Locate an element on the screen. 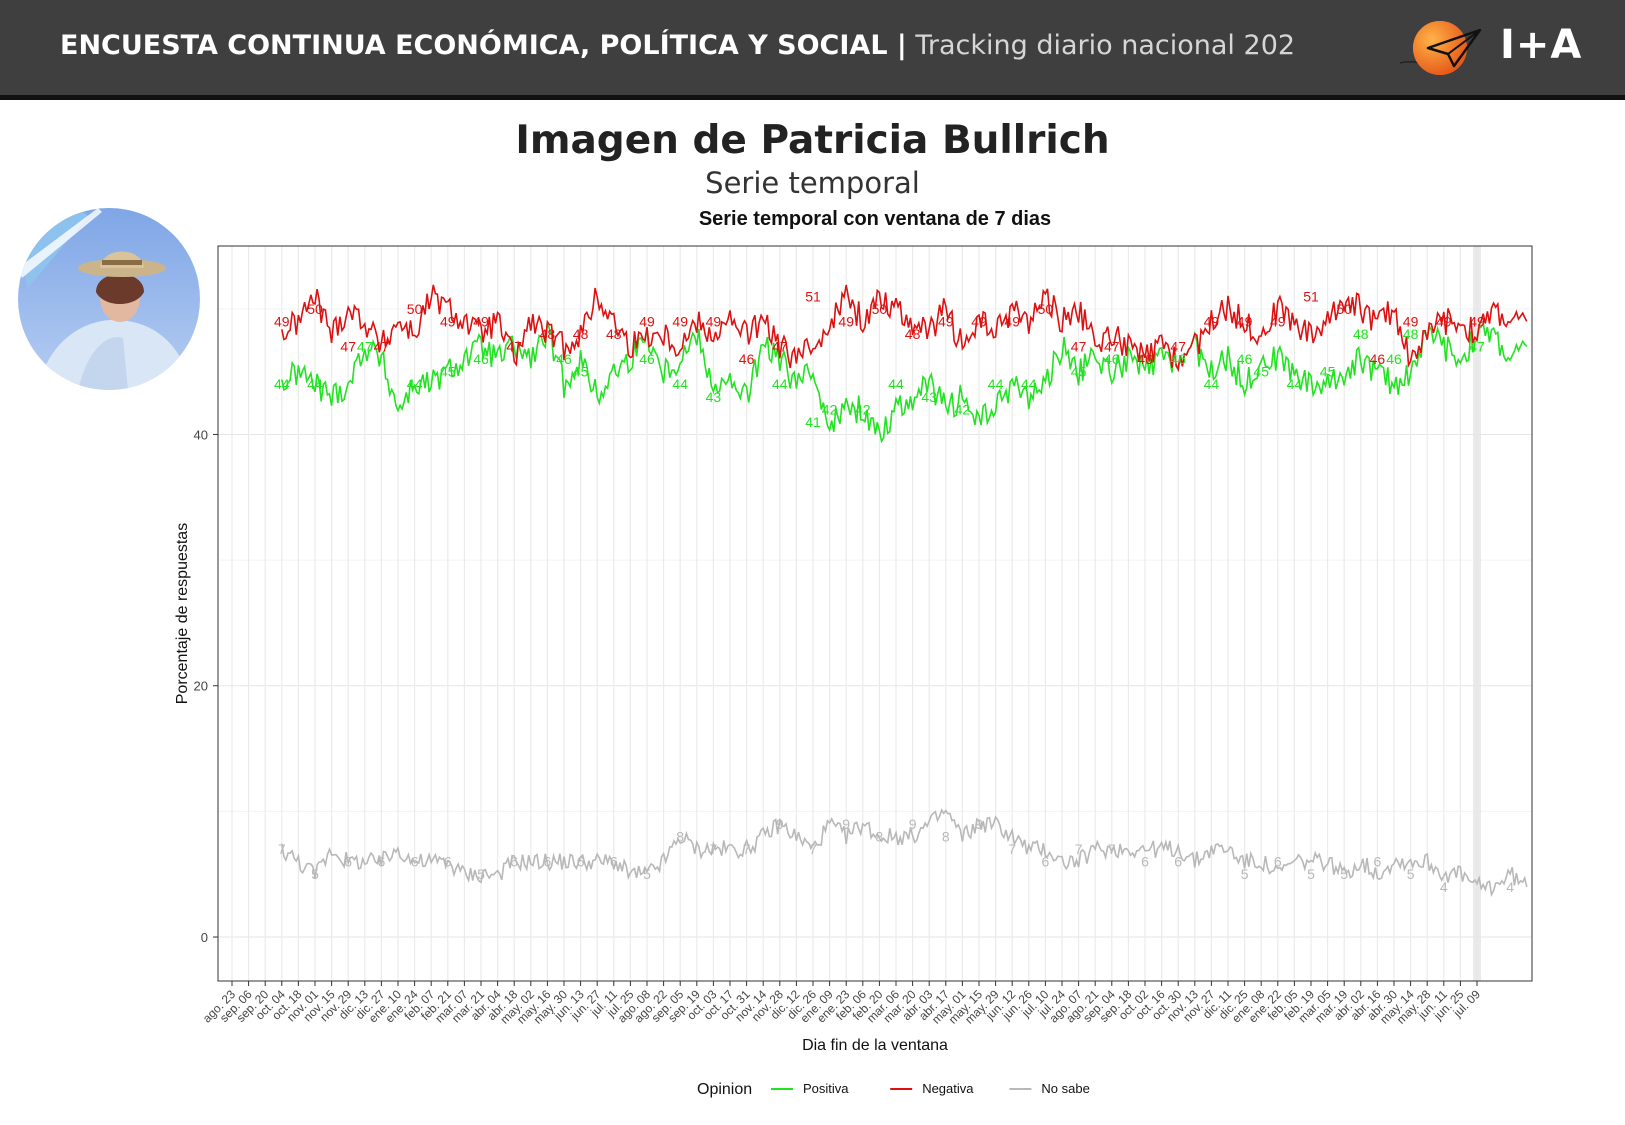 This screenshot has width=1625, height=1125. data-label: 41 is located at coordinates (813, 422).